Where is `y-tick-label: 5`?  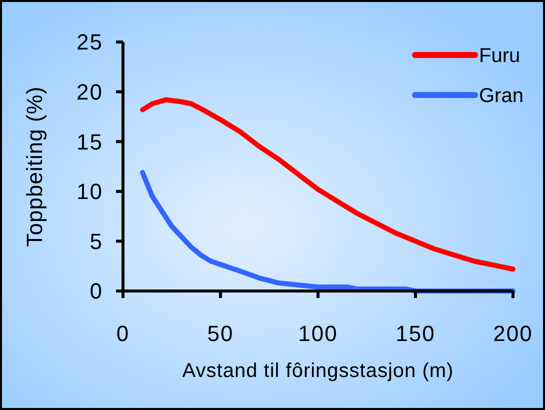
y-tick-label: 5 is located at coordinates (96, 241).